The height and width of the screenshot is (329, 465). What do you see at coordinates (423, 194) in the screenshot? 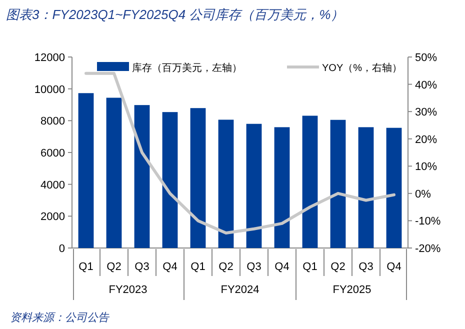
I see `y2-tick-label: 0%` at bounding box center [423, 194].